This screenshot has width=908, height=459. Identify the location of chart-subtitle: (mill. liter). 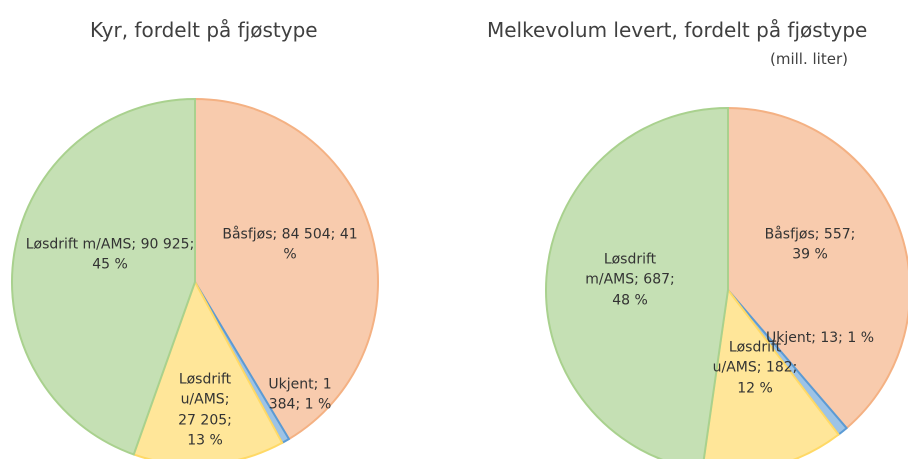
(809, 59).